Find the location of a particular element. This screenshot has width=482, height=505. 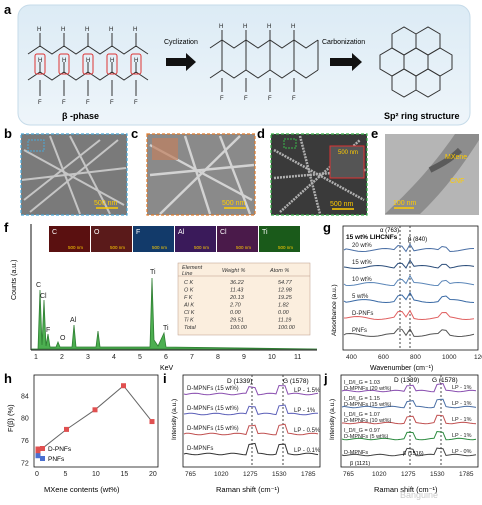

ftir-series-label: D-PNFs is located at coordinates (362, 314).